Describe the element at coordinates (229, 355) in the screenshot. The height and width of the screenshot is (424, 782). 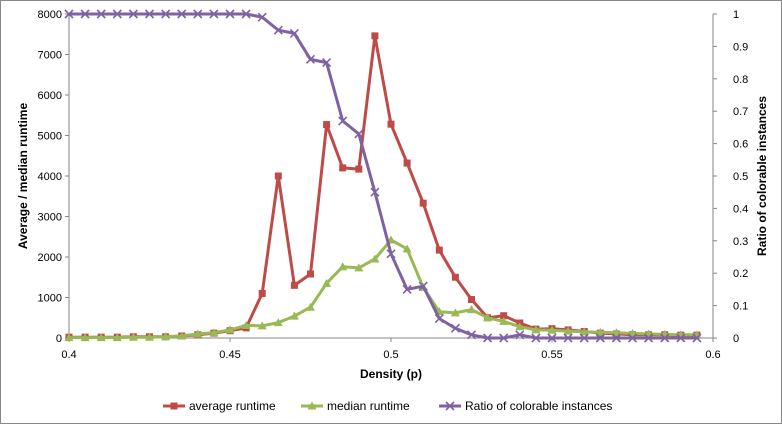
I see `x-tick-label: 0.45` at that location.